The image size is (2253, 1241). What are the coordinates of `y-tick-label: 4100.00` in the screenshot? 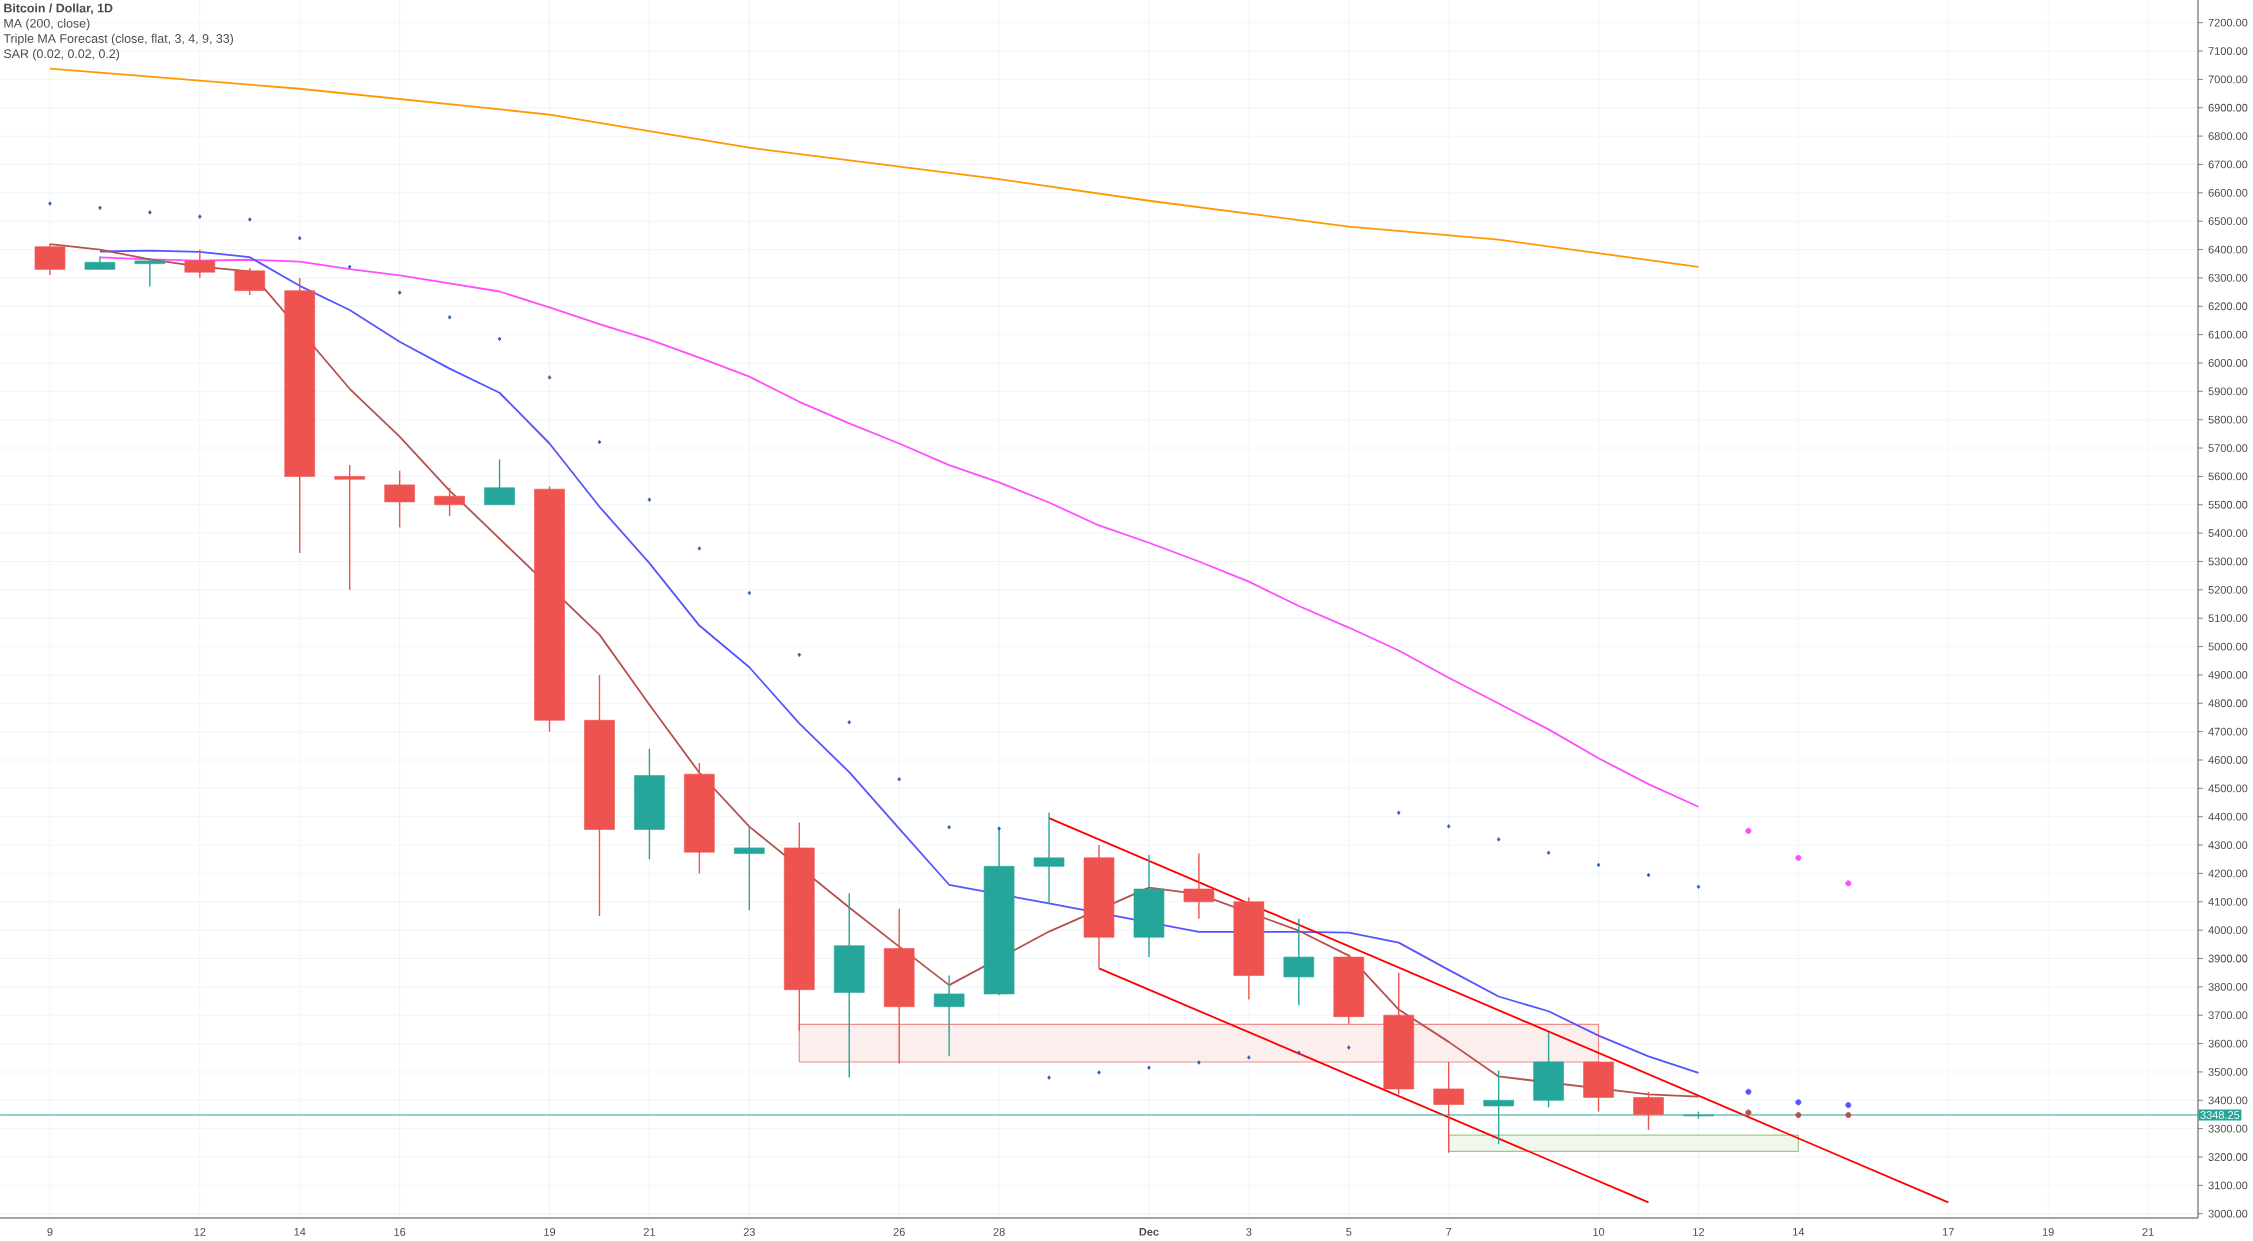 It's located at (2228, 901).